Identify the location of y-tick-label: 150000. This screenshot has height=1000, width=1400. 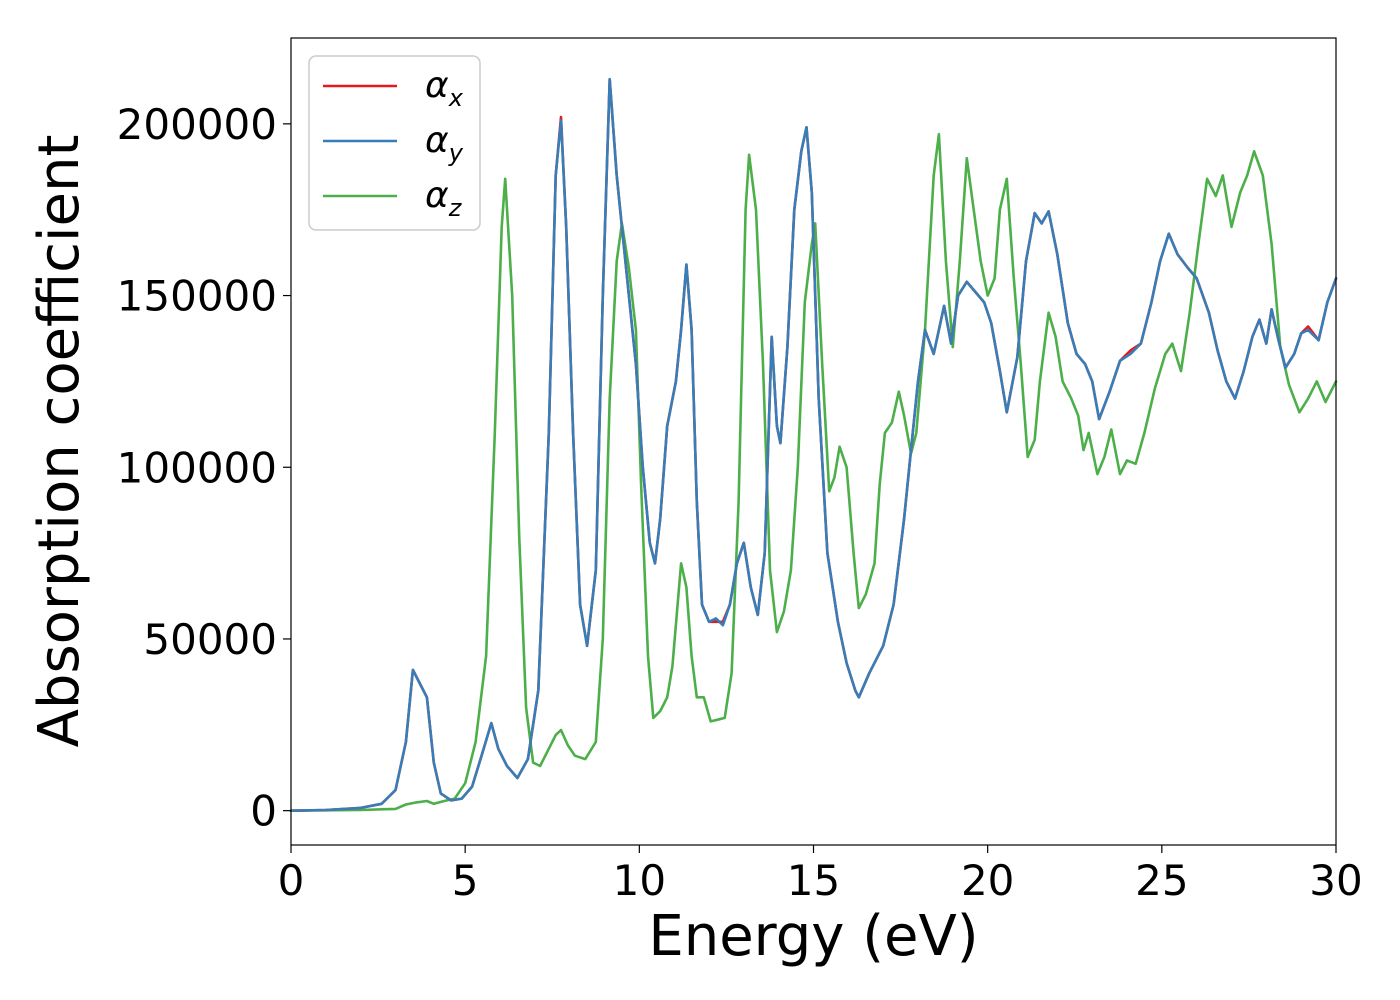
(197, 296).